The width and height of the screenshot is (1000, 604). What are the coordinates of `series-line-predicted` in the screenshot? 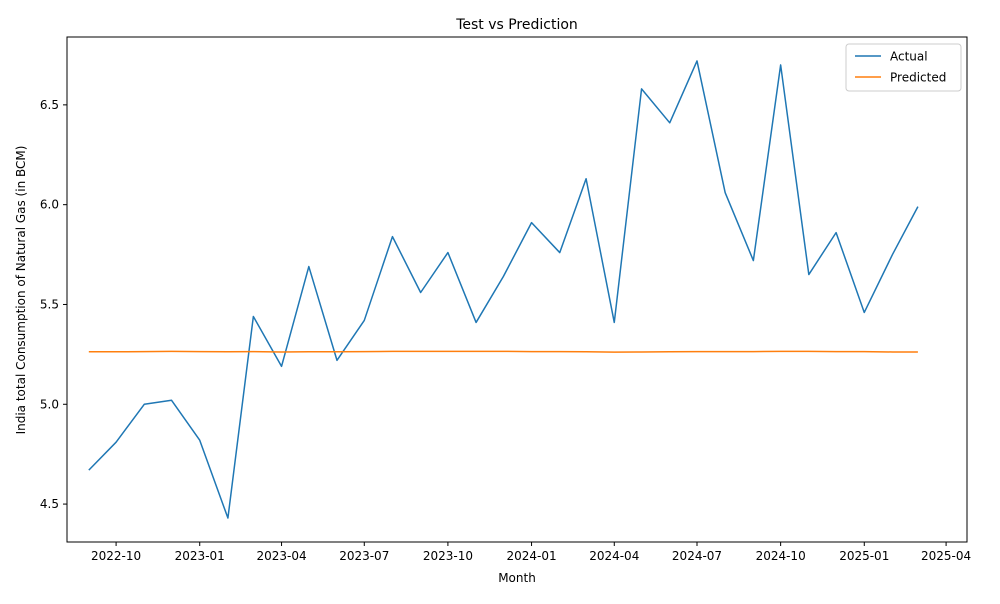 It's located at (503, 351).